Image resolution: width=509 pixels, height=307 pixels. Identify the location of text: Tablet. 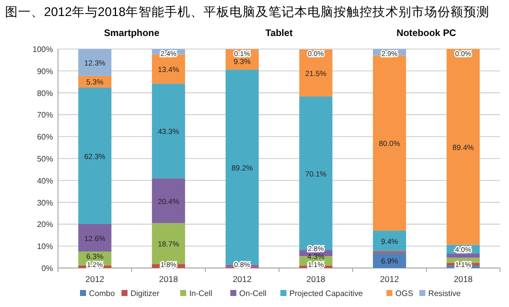
(279, 33).